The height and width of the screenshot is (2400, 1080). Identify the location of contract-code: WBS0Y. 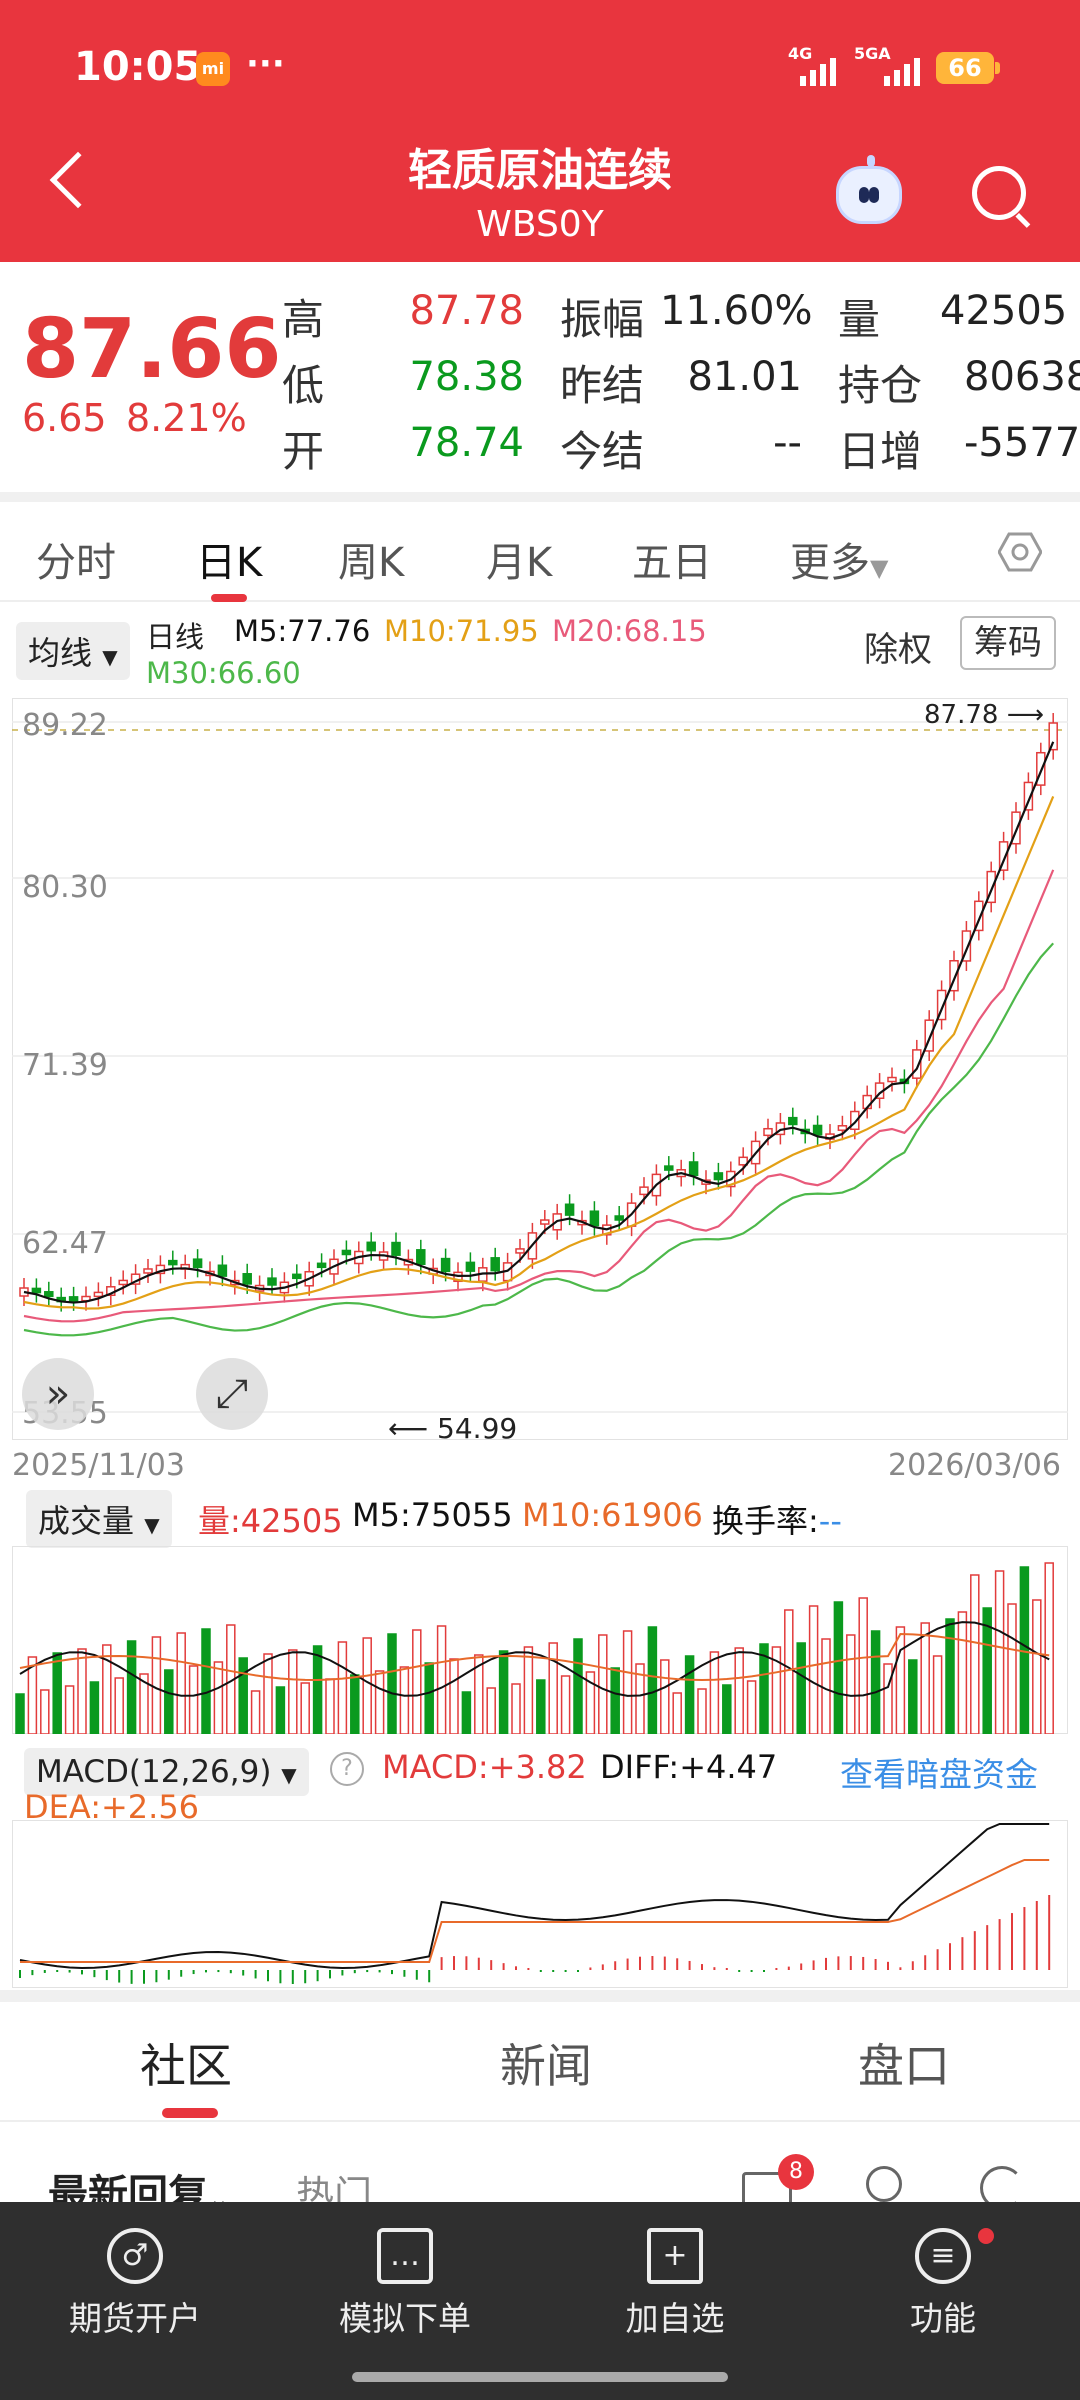
(540, 224).